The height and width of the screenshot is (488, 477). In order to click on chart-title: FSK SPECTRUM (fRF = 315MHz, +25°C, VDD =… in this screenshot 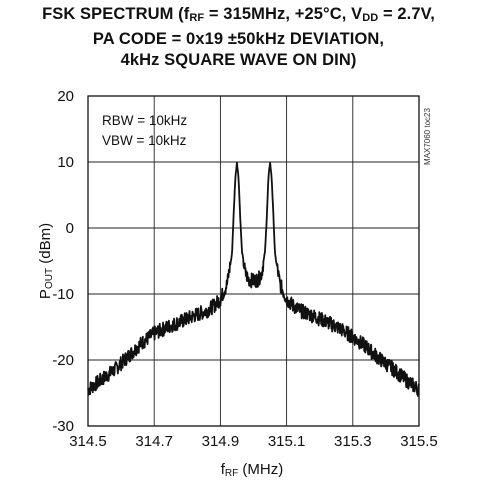, I will do `click(238, 37)`.